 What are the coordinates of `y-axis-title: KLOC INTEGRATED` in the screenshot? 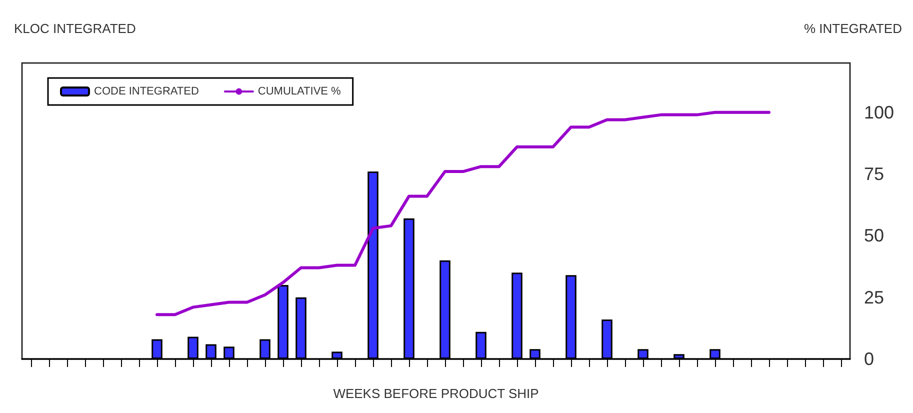 It's located at (75, 28).